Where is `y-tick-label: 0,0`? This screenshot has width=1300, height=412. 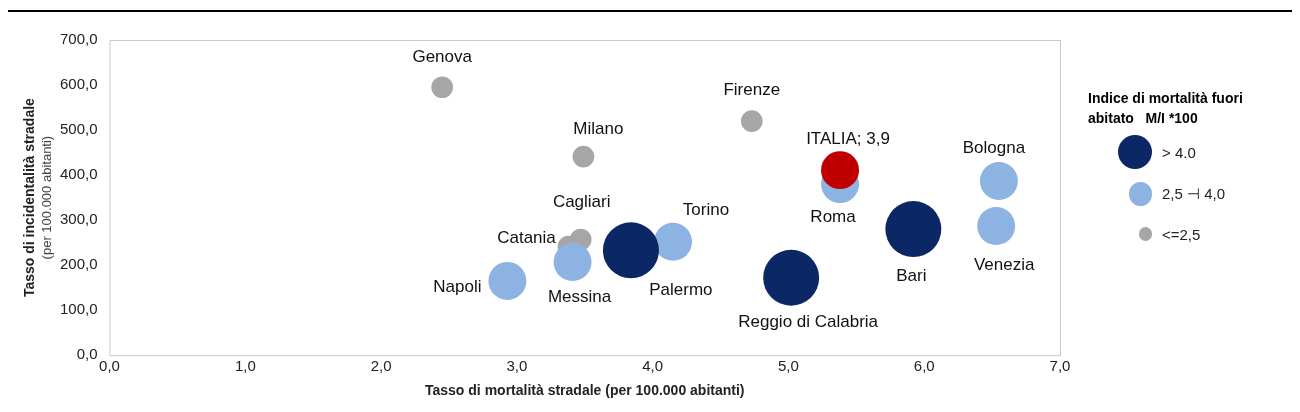 y-tick-label: 0,0 is located at coordinates (87, 354).